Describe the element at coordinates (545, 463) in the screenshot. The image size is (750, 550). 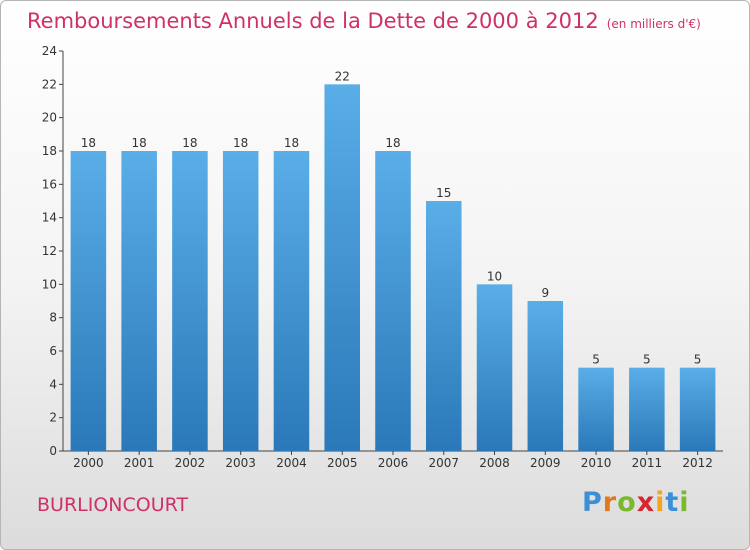
I see `x-tick-label: 2009` at that location.